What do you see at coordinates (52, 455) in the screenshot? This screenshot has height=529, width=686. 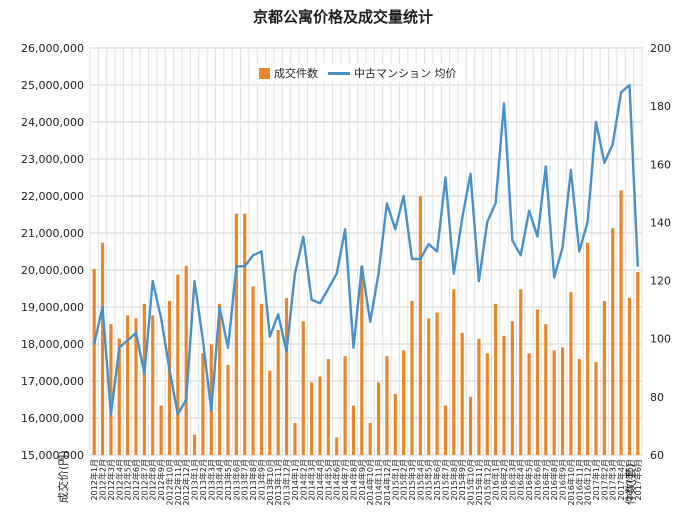 I see `y-tick-label-left: 15,000,000` at bounding box center [52, 455].